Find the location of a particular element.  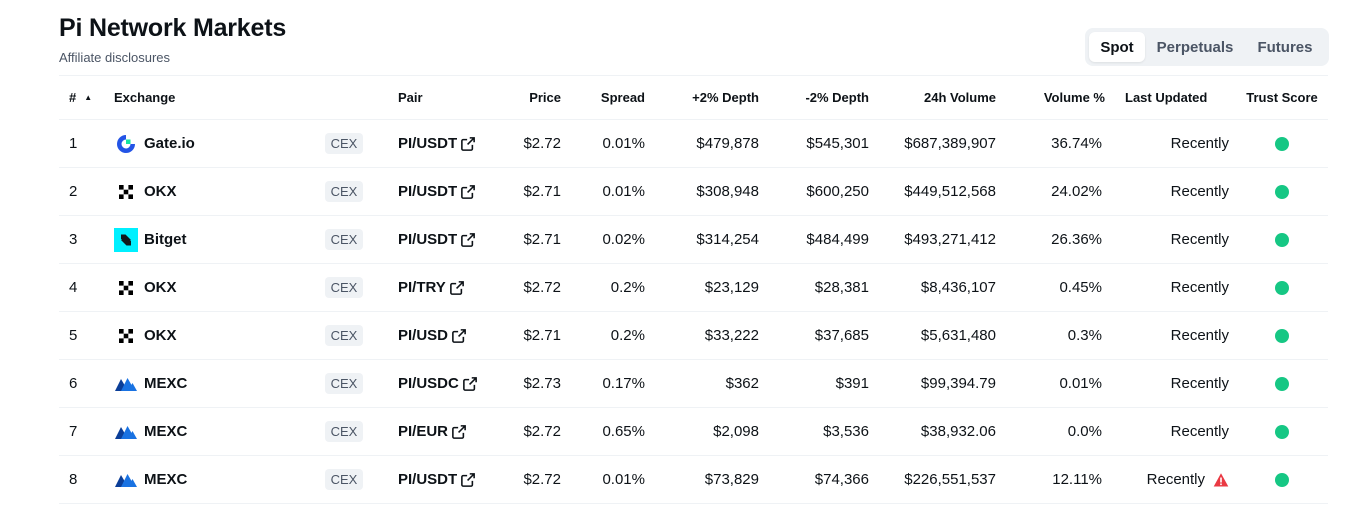

tab-spot: Spot is located at coordinates (1117, 47).